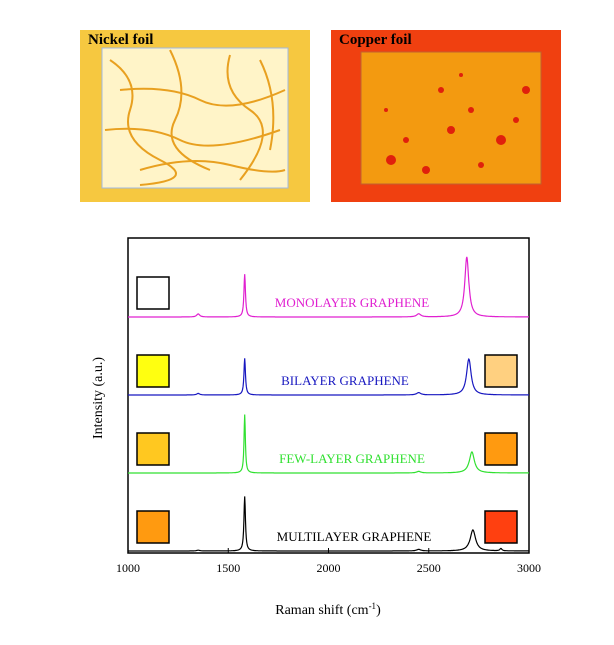  I want to click on series-label: MULTILAYER GRAPHENE, so click(354, 536).